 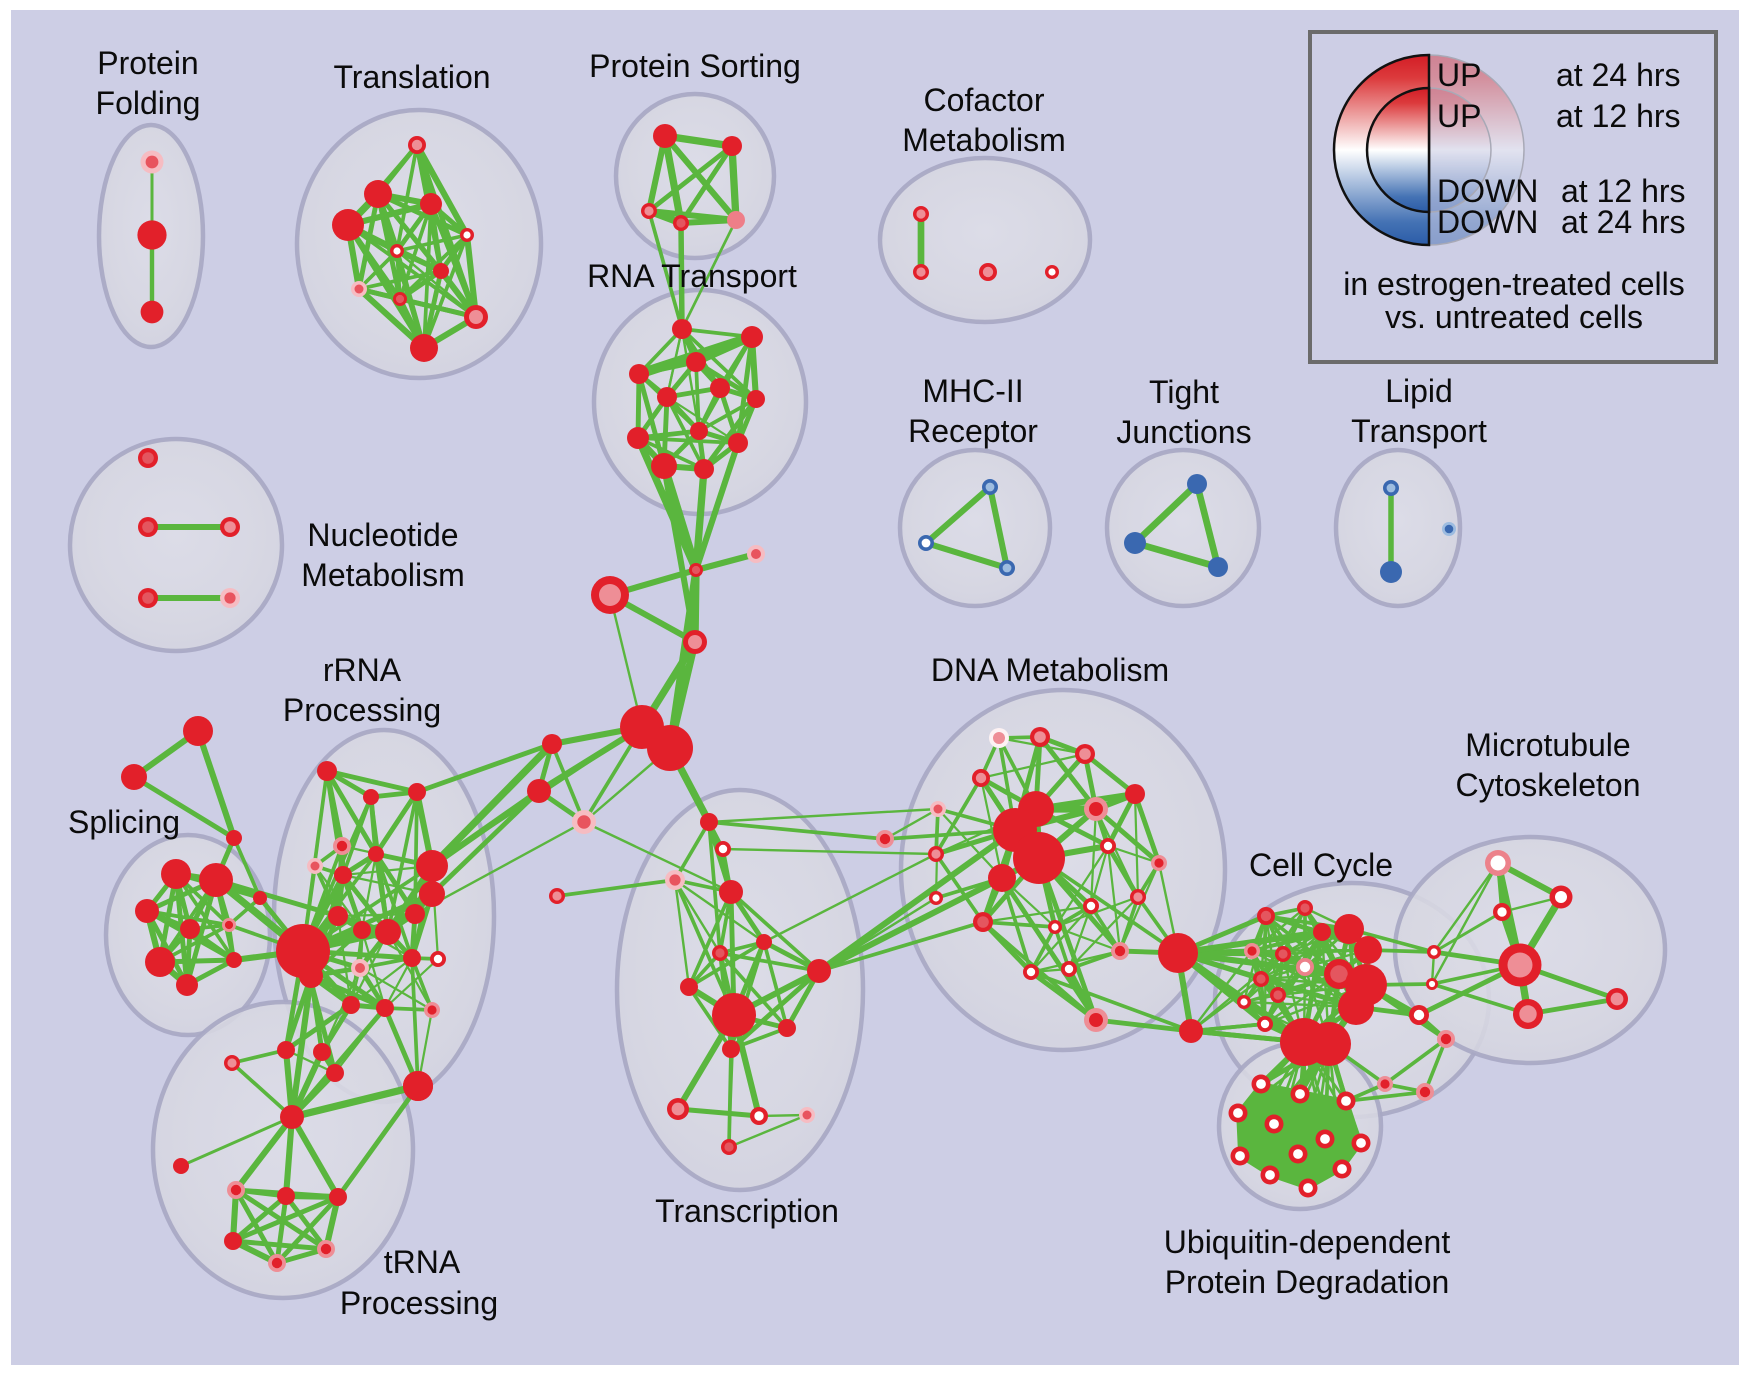 I want to click on svg-text: RNA Transport, so click(x=692, y=276).